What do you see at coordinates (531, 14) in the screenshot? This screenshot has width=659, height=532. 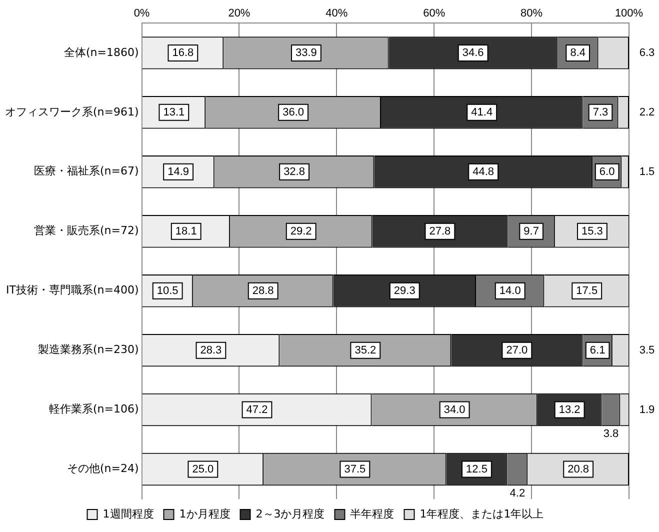 I see `x-tick-label: 80%` at bounding box center [531, 14].